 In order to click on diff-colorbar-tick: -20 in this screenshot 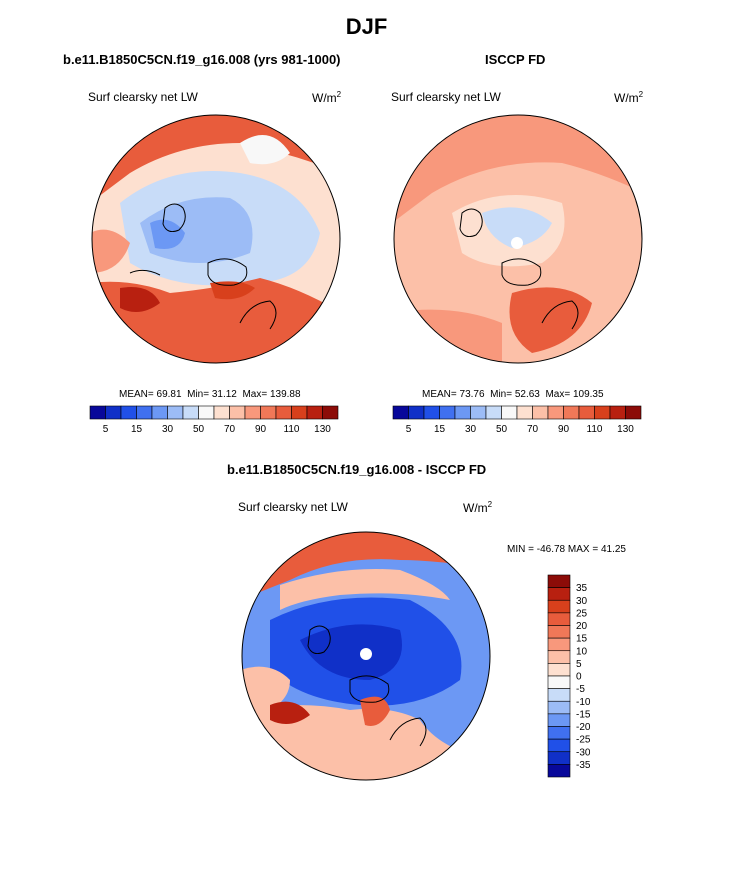, I will do `click(583, 727)`.